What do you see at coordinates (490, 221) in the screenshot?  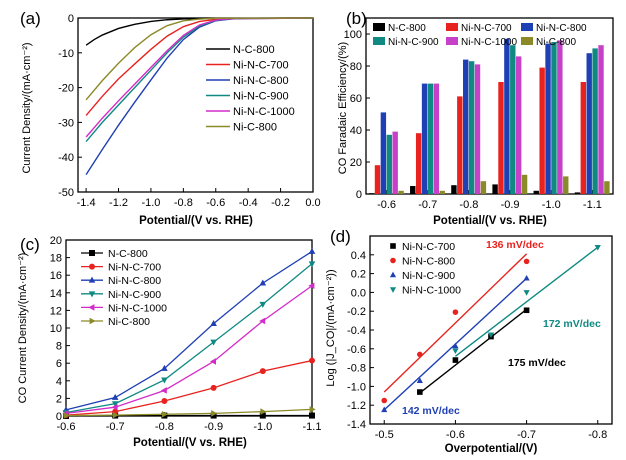 I see `x-axis-label: Potential/(V vs. RHE)` at bounding box center [490, 221].